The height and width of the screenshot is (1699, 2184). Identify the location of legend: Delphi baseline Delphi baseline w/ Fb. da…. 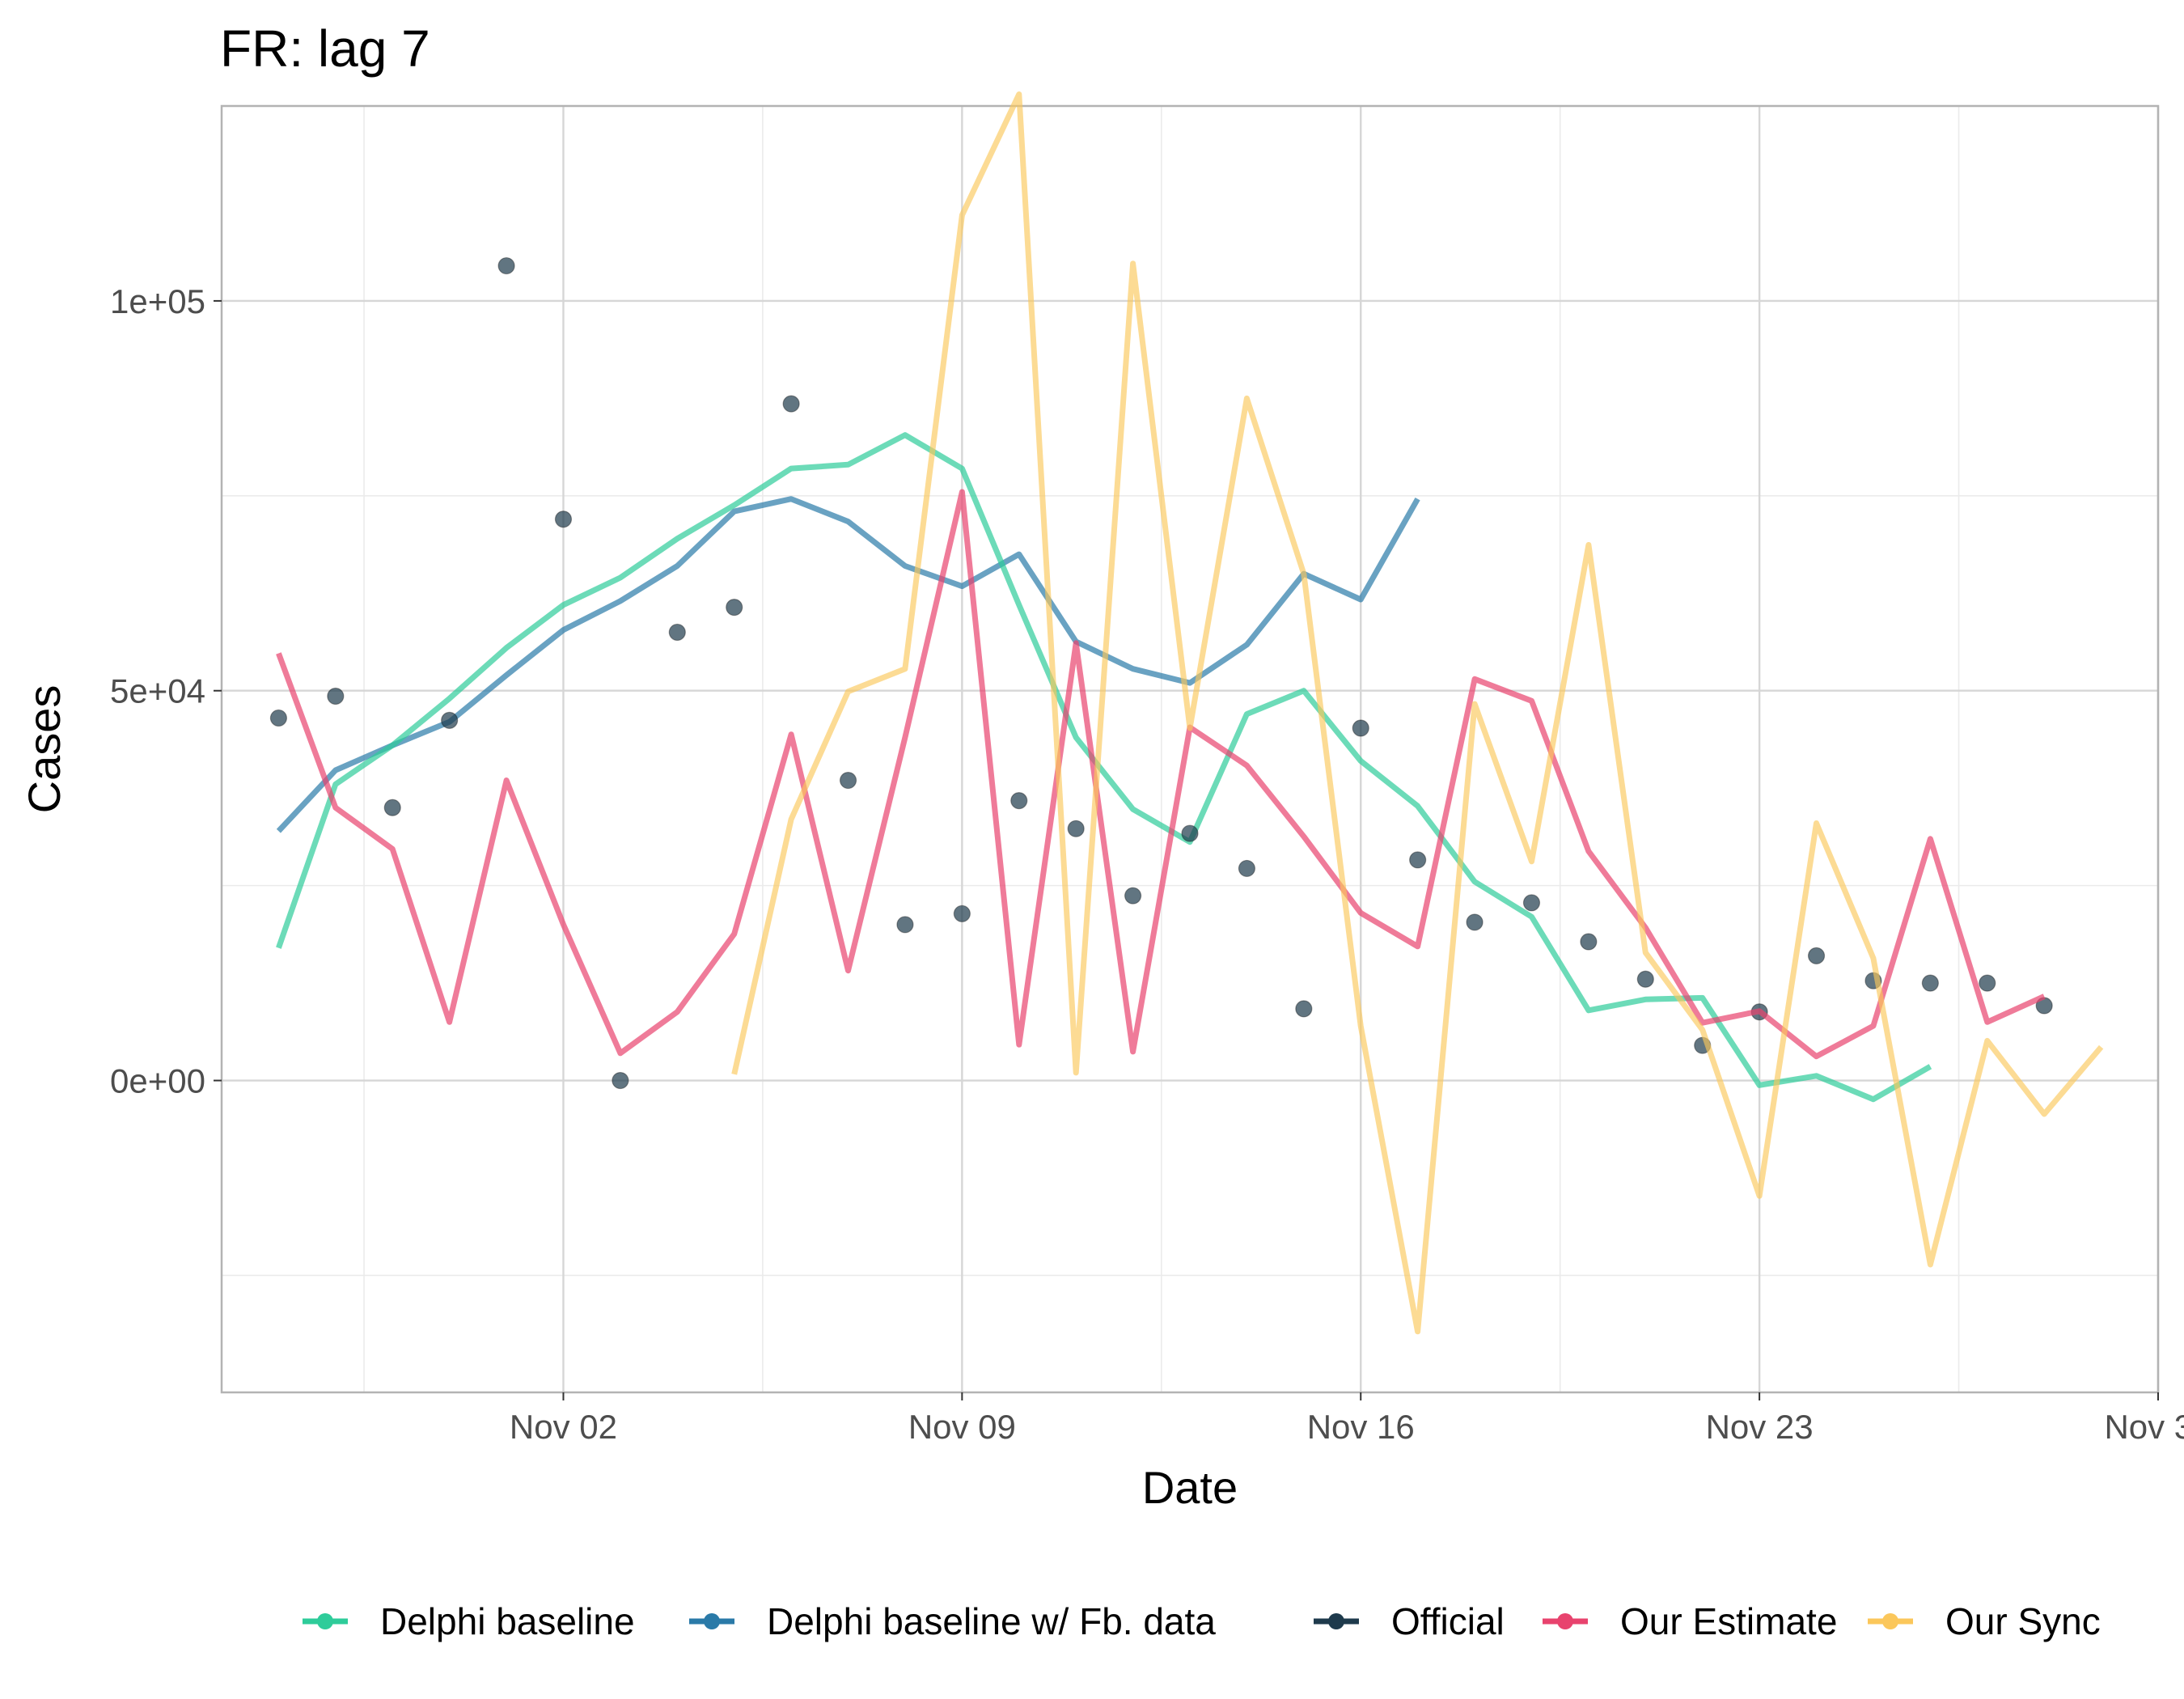
(1202, 1621).